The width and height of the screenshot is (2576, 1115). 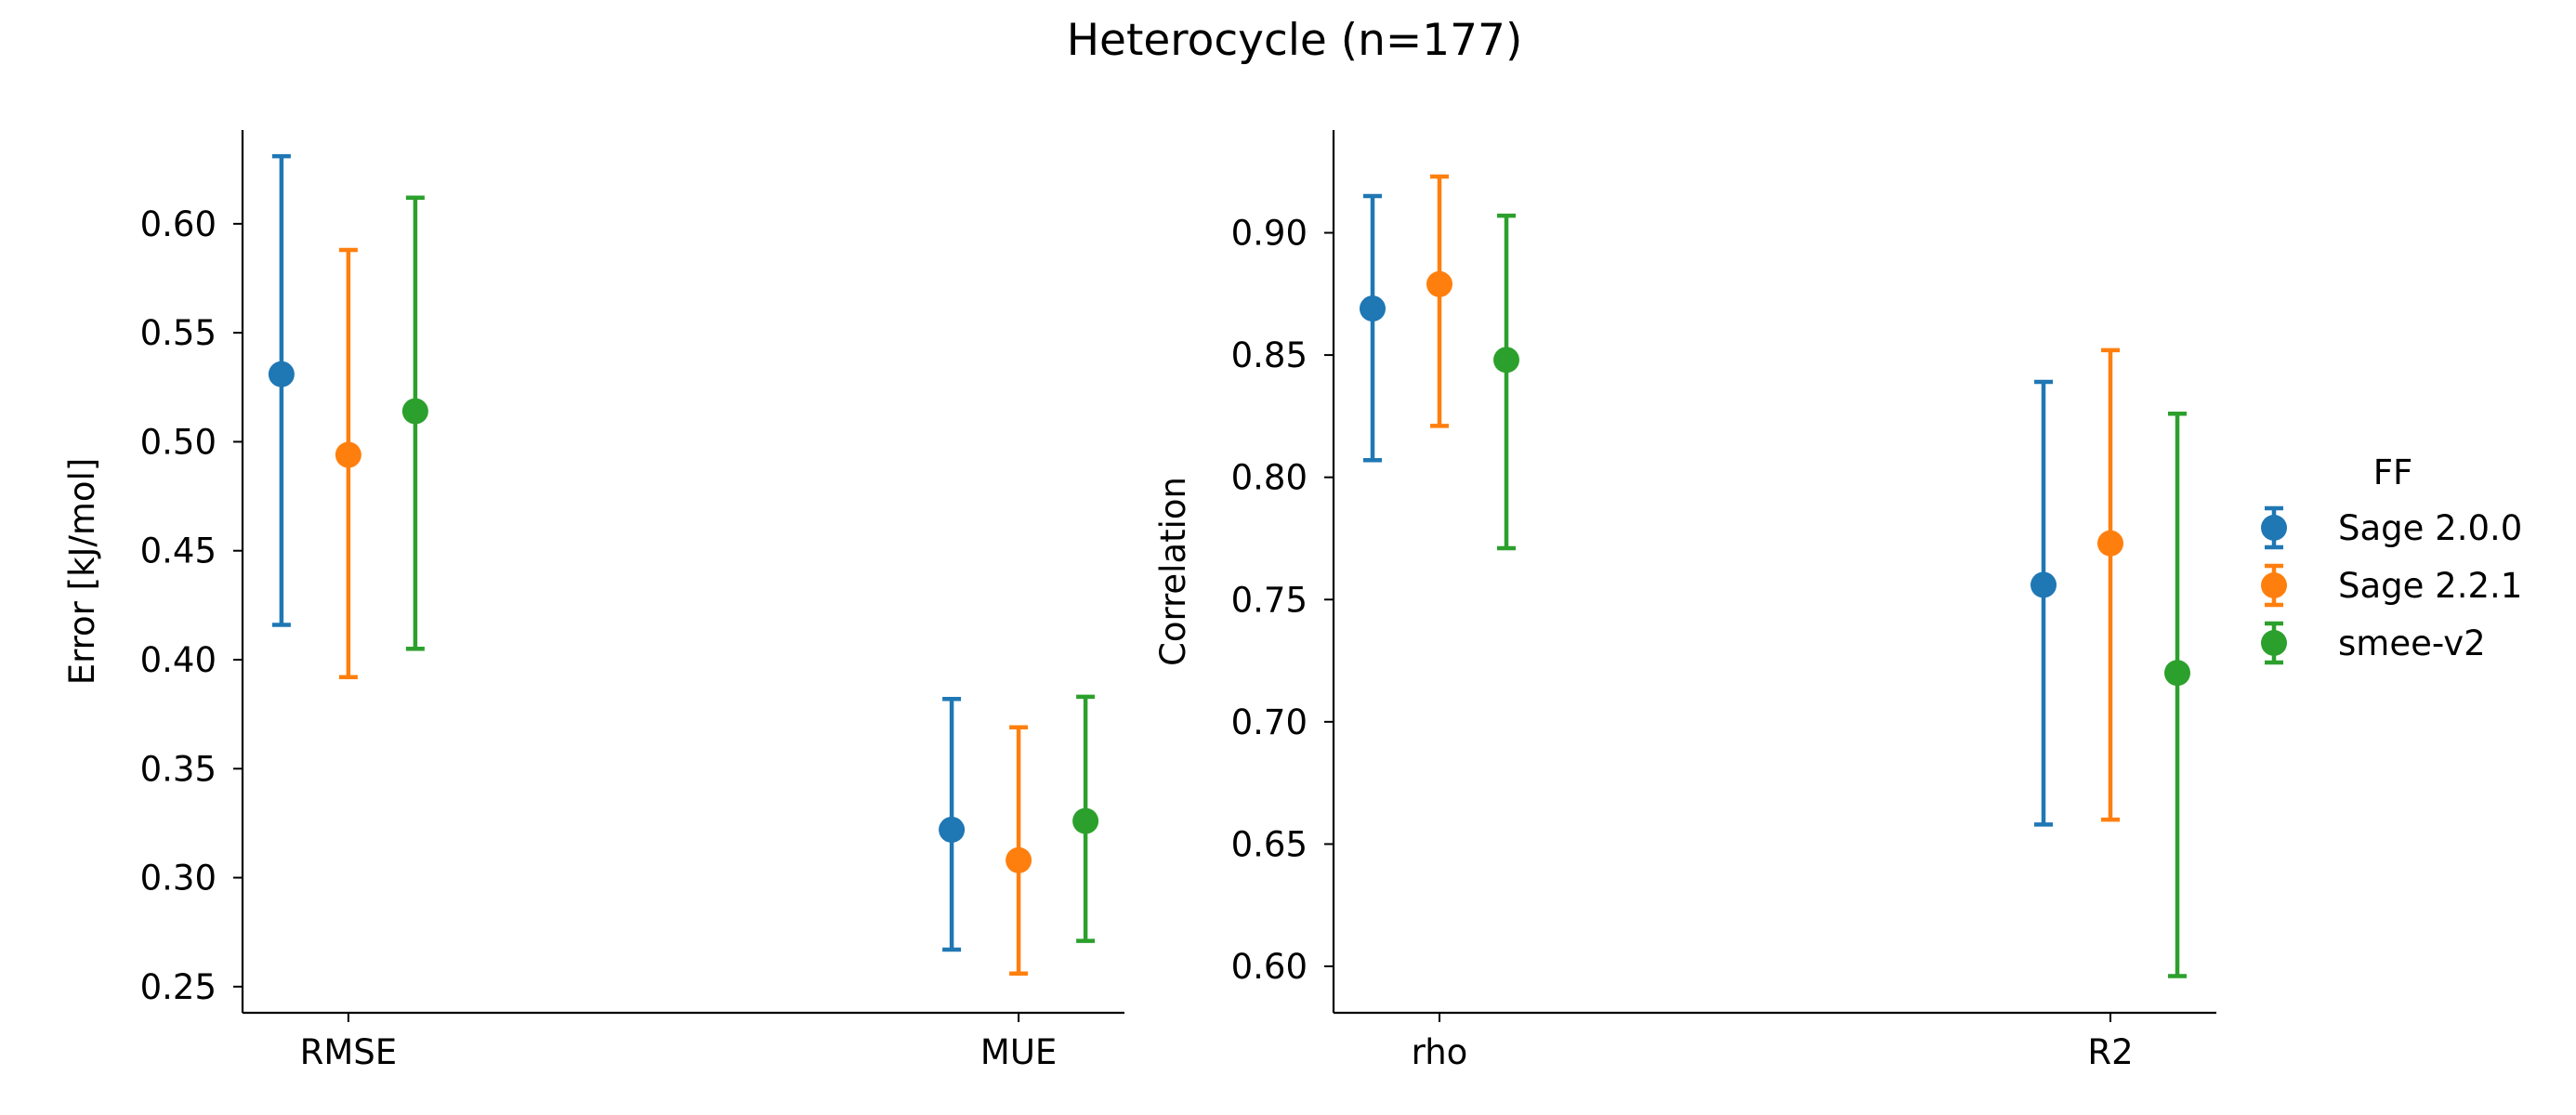 What do you see at coordinates (178, 551) in the screenshot?
I see `y-tick-label: 0.45` at bounding box center [178, 551].